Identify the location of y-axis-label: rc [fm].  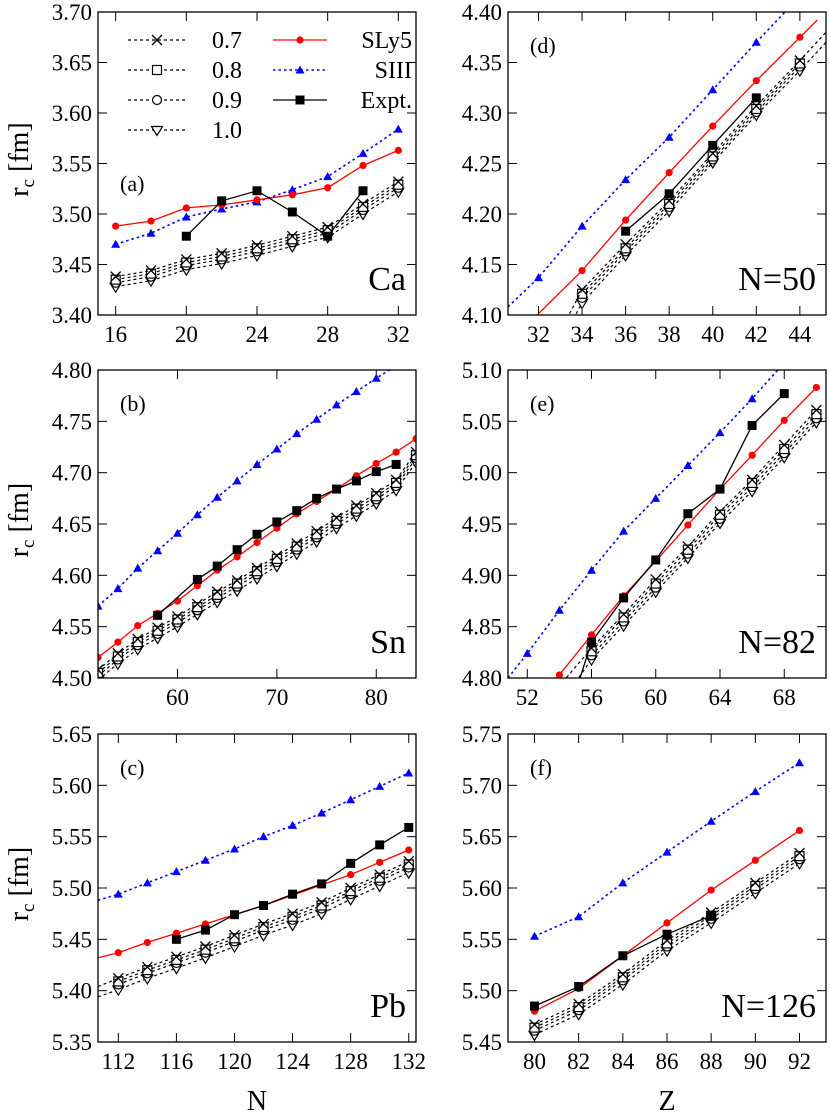
(21, 159).